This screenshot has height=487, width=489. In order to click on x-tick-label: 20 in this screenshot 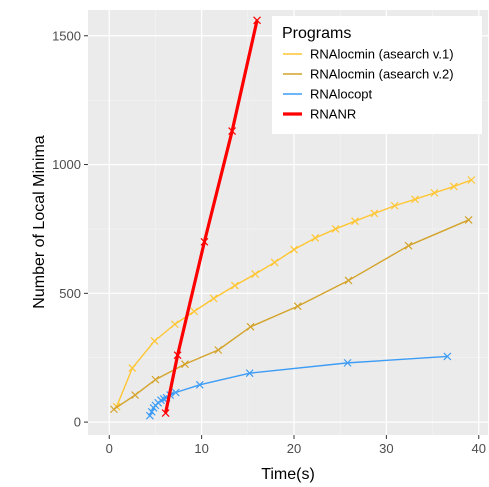, I will do `click(294, 448)`.